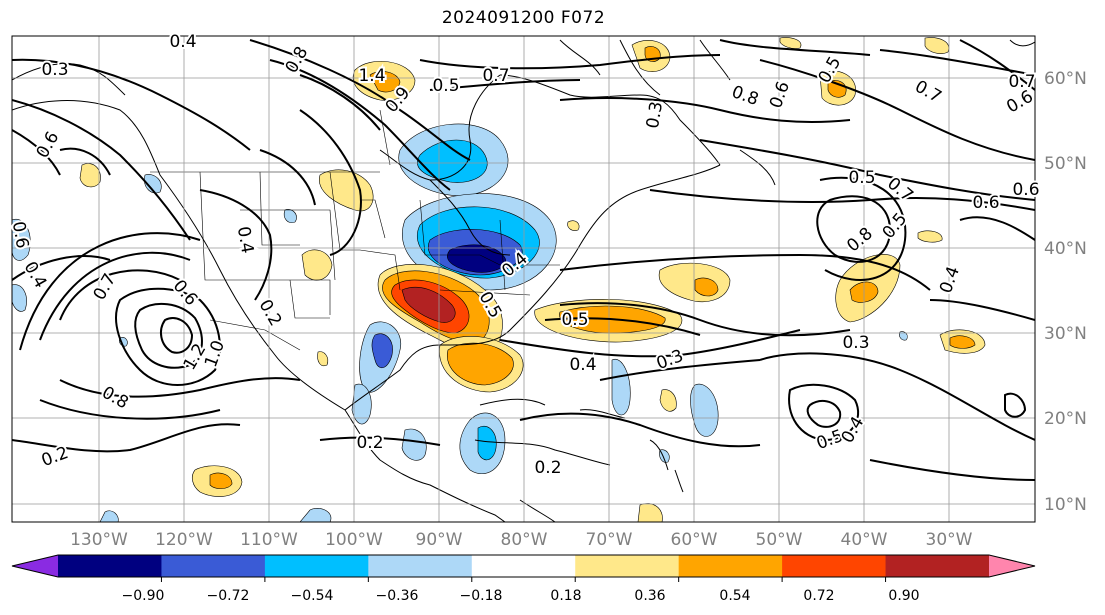 The width and height of the screenshot is (1105, 615). Describe the element at coordinates (35, 566) in the screenshot. I see `colorbar-extend-min` at that location.